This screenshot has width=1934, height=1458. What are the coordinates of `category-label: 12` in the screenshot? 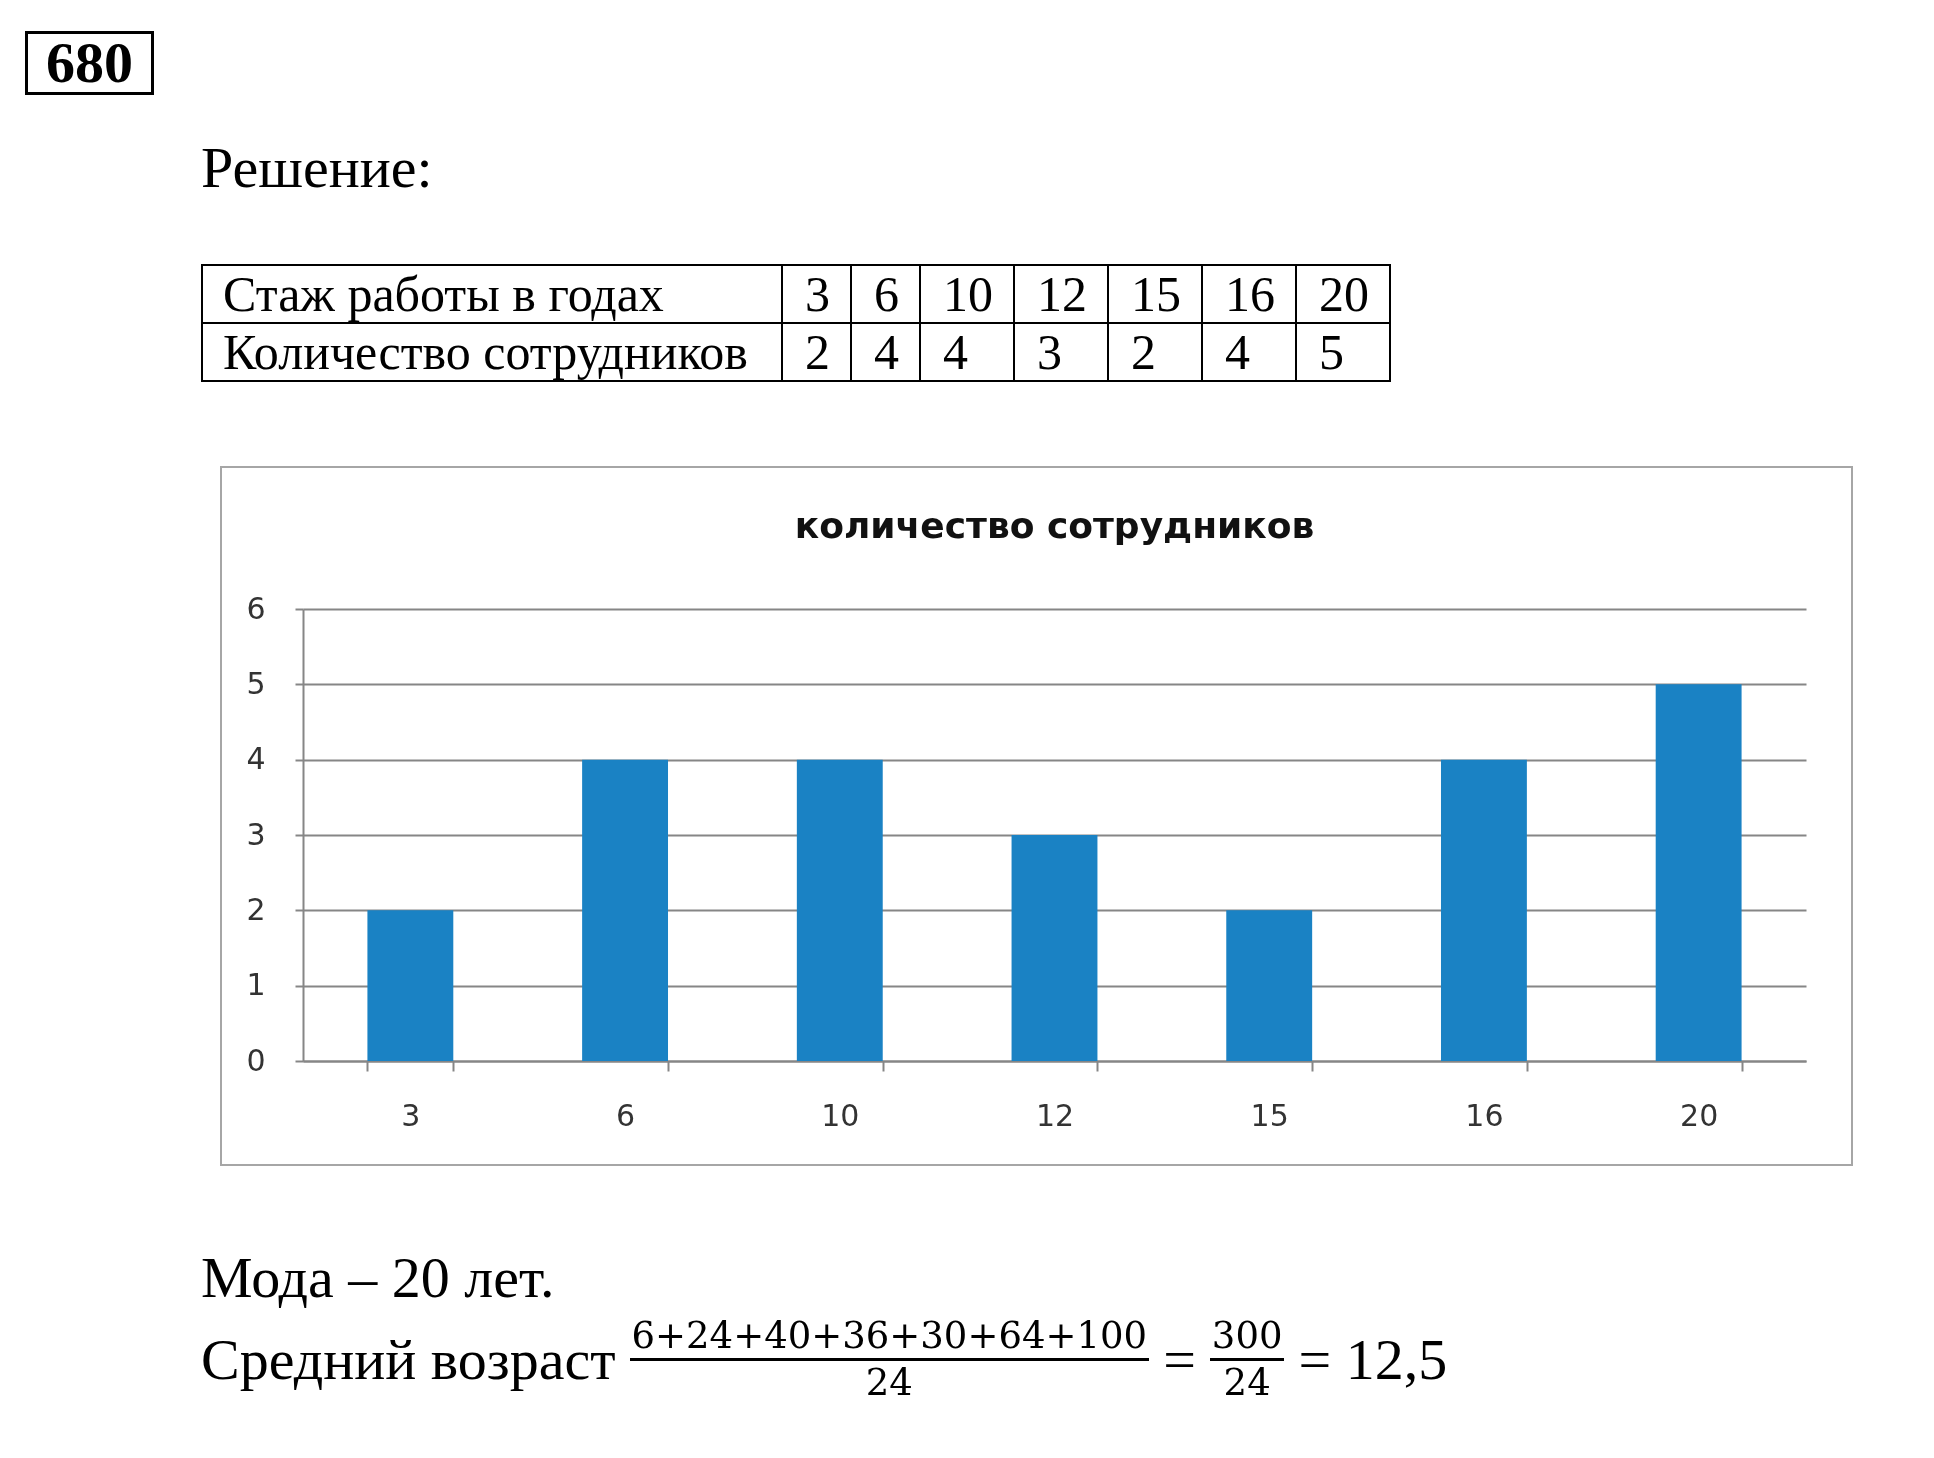 It's located at (1062, 294).